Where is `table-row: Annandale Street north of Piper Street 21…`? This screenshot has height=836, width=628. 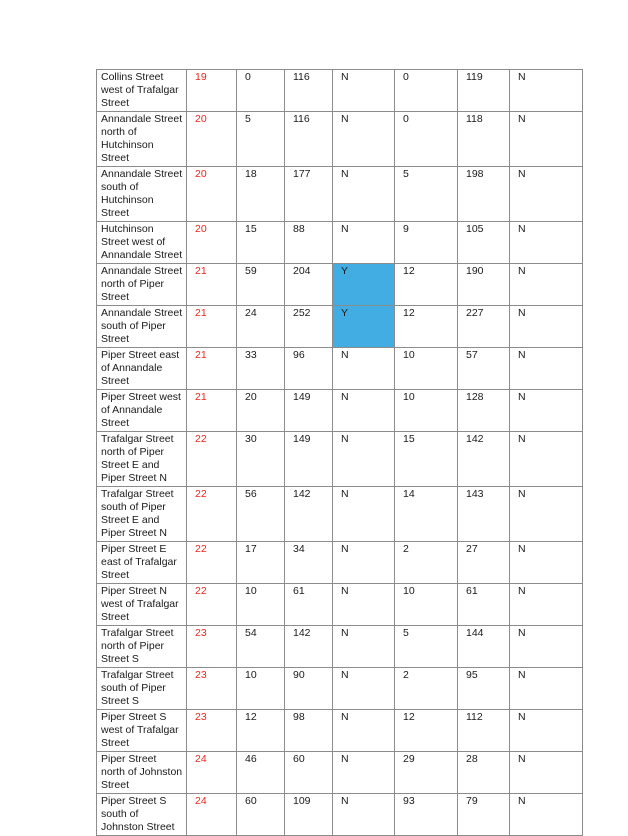
table-row: Annandale Street north of Piper Street 21… is located at coordinates (339, 284).